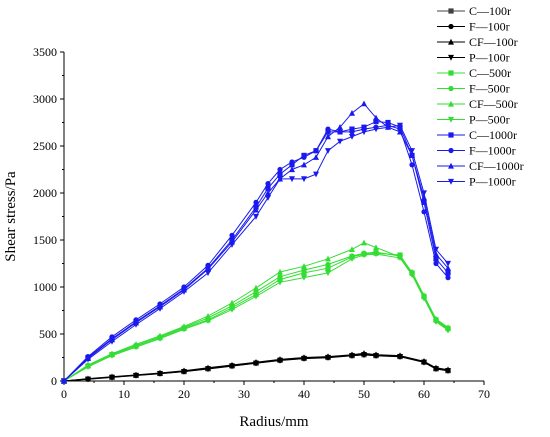 The image size is (550, 437). Describe the element at coordinates (45, 287) in the screenshot. I see `y-tick-label: 1000` at that location.